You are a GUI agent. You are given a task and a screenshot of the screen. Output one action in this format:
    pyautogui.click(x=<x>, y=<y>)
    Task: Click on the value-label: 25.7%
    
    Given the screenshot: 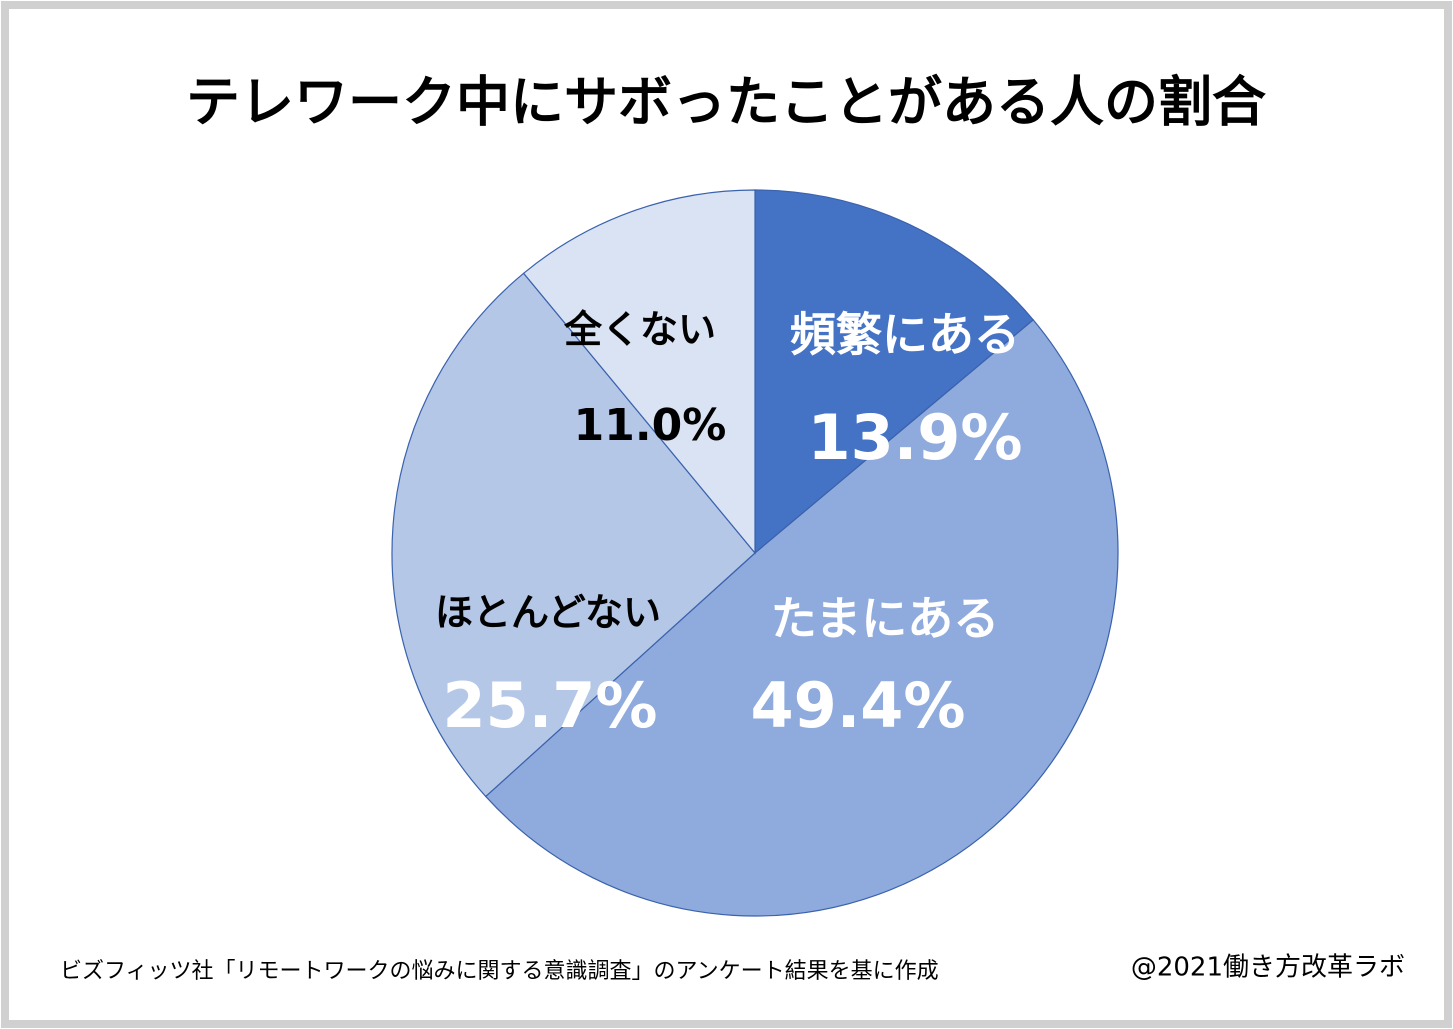 What is the action you would take?
    pyautogui.click(x=549, y=705)
    